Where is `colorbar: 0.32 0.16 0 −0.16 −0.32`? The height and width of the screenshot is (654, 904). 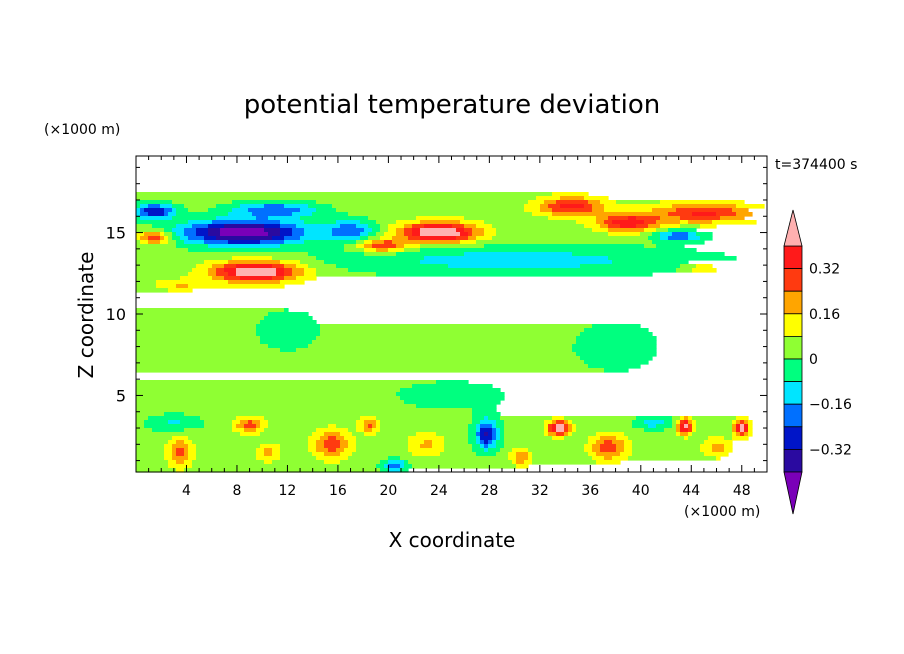
colorbar: 0.32 0.16 0 −0.16 −0.32 is located at coordinates (817, 362).